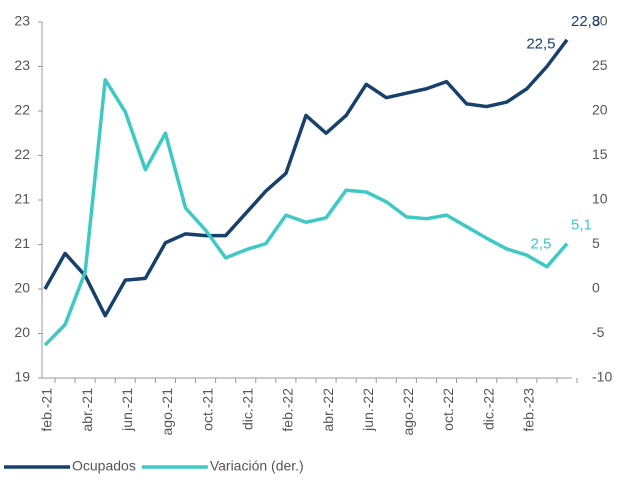 This screenshot has height=483, width=620. What do you see at coordinates (257, 466) in the screenshot?
I see `legend-label: Variación (der.)` at bounding box center [257, 466].